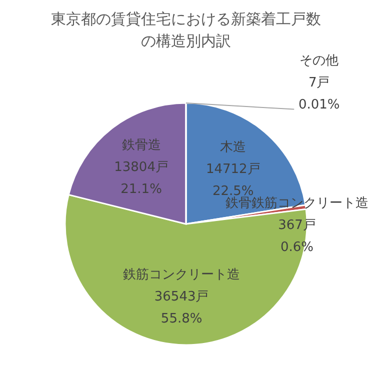 The width and height of the screenshot is (375, 379). I want to click on slice-label: 鉄骨造, so click(141, 145).